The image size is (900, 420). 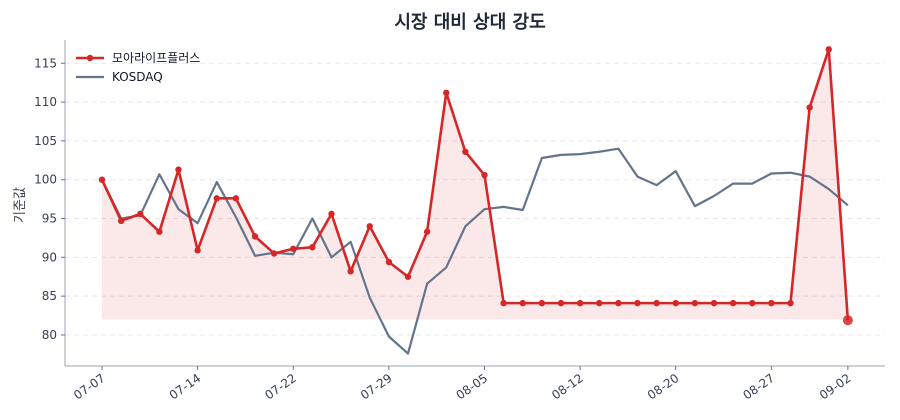 I want to click on x-tick-label: 07-14, so click(x=185, y=386).